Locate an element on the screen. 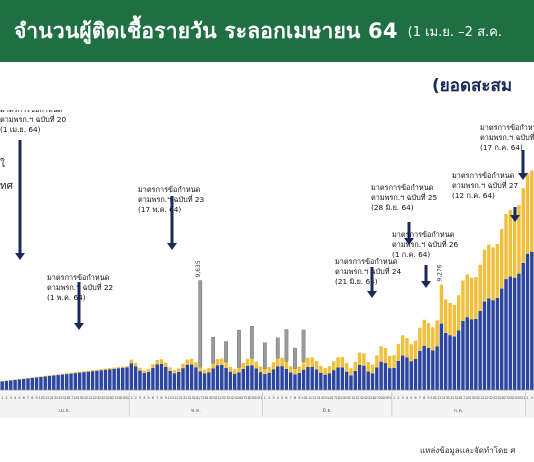  legend-fragment-1: ใ is located at coordinates (2, 164).